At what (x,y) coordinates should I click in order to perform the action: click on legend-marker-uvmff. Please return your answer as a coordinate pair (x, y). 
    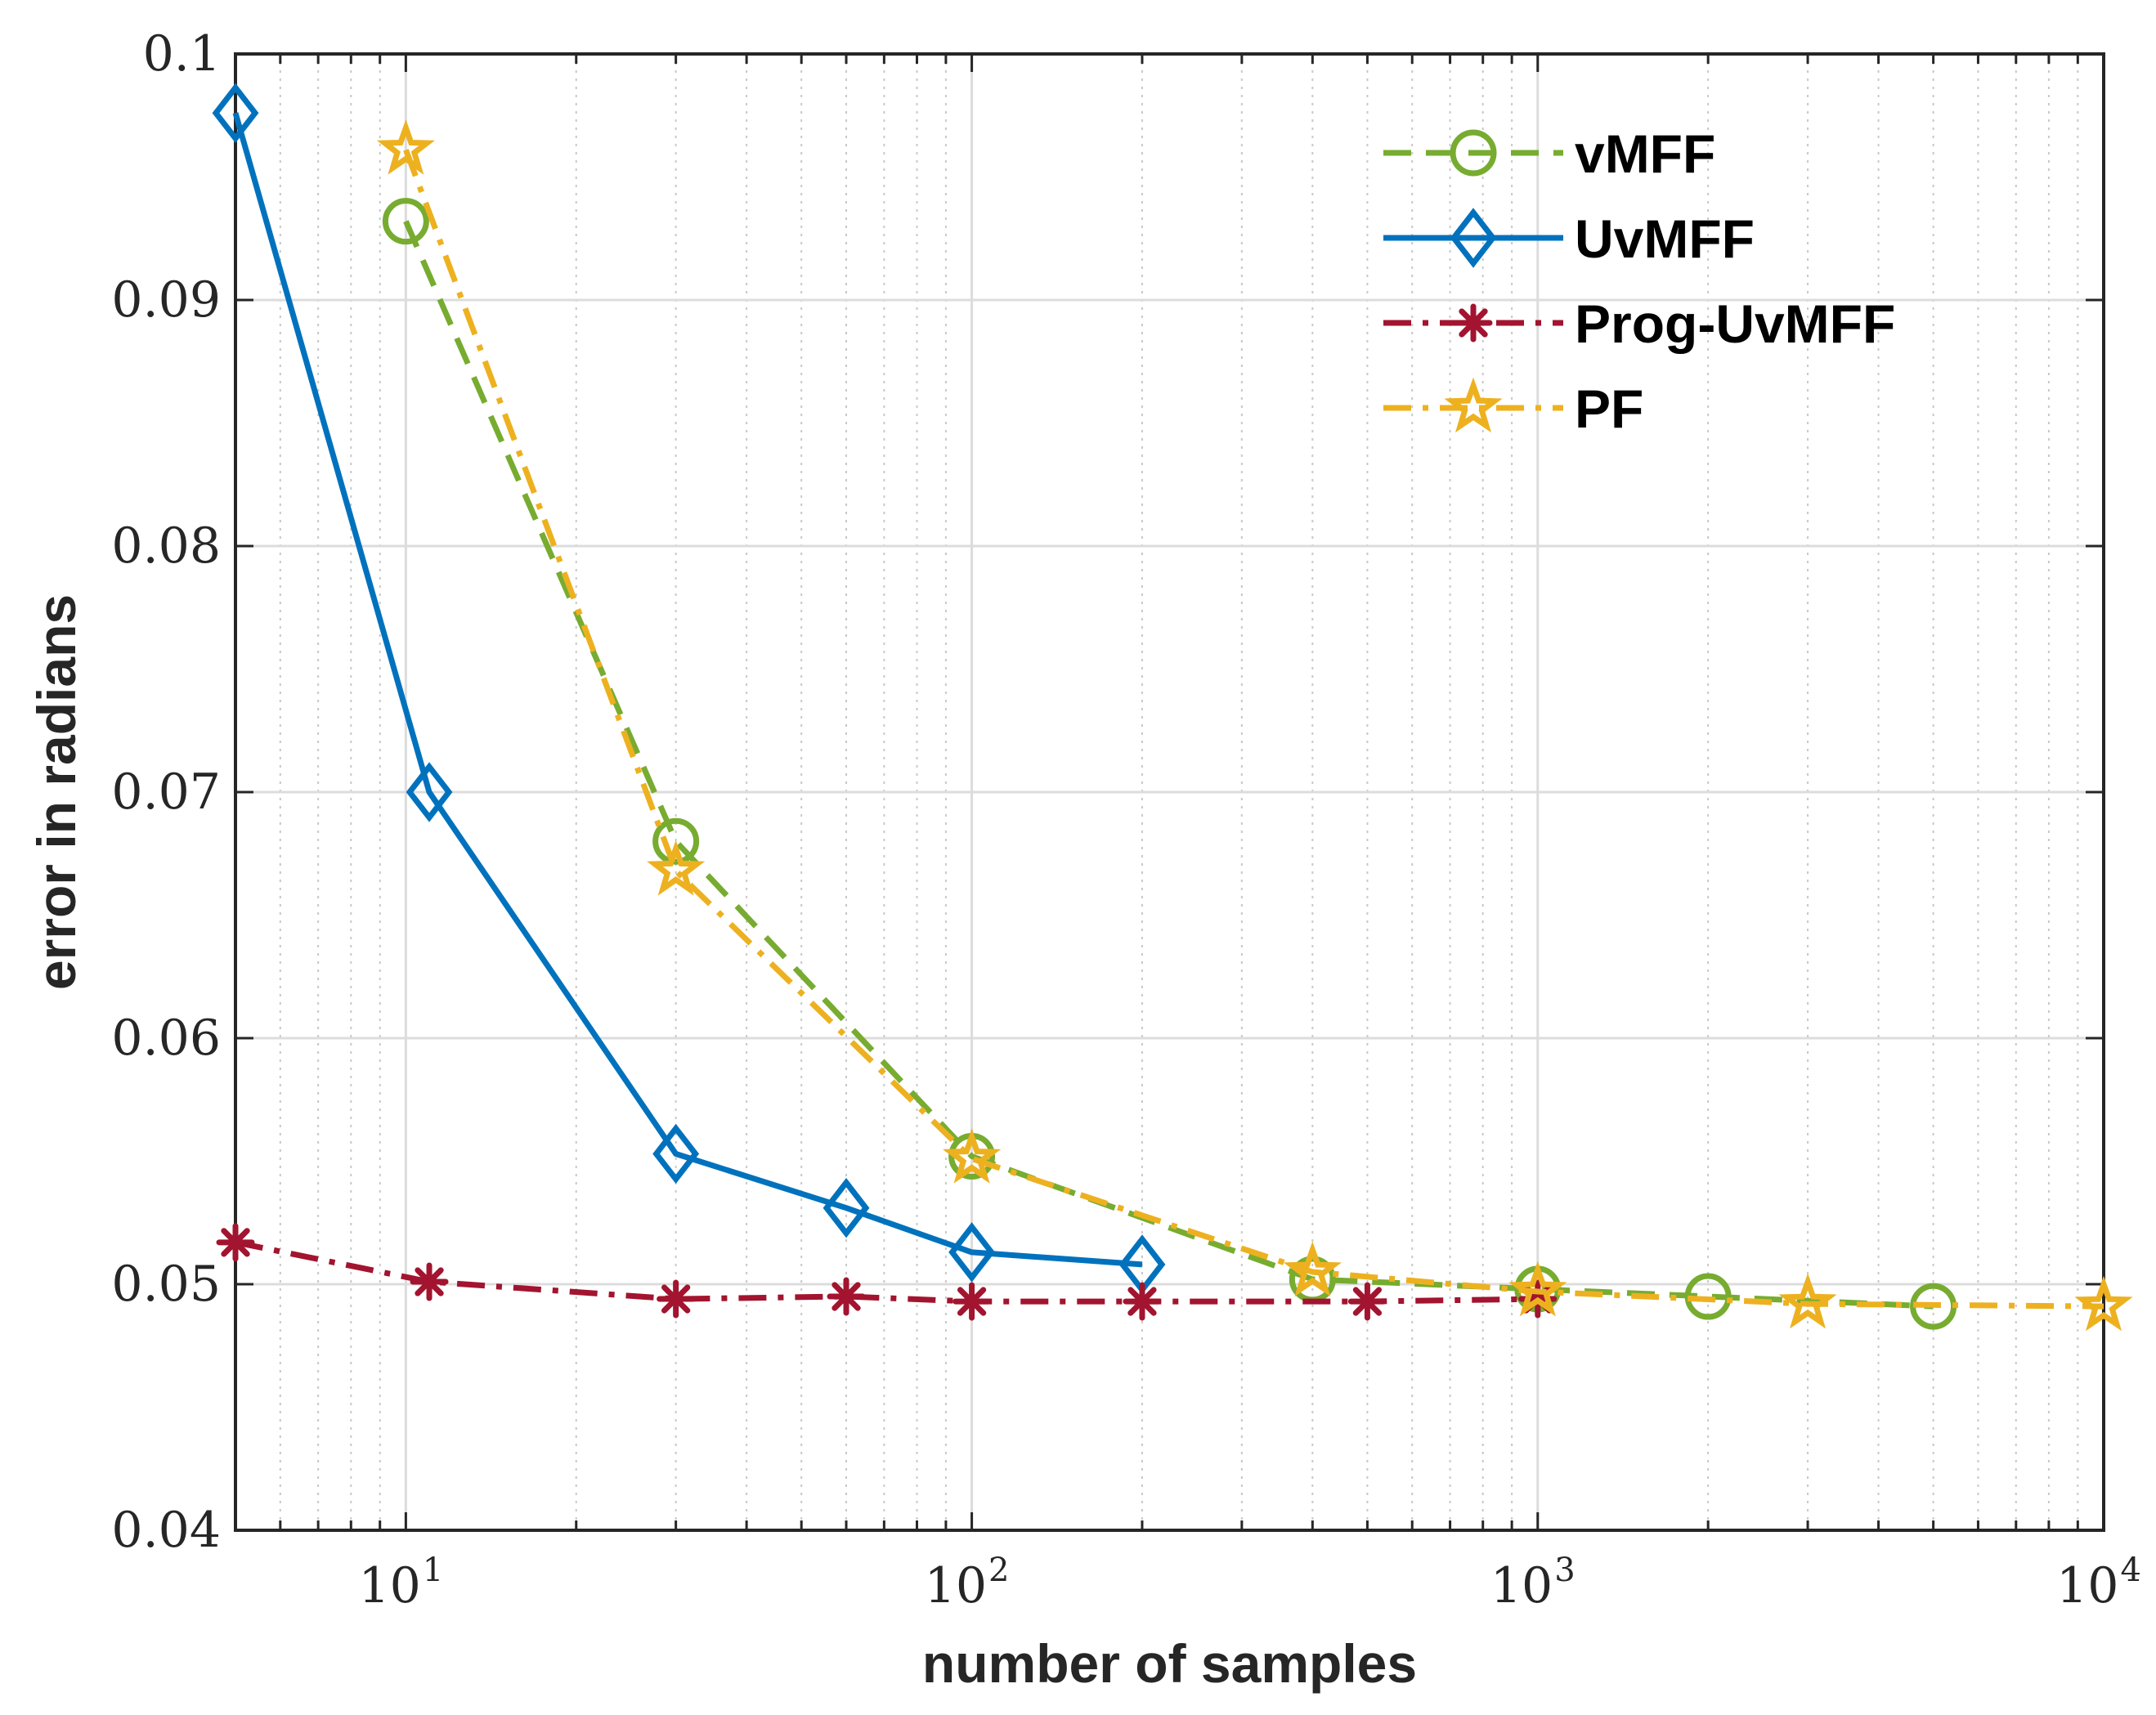
    Looking at the image, I should click on (1473, 238).